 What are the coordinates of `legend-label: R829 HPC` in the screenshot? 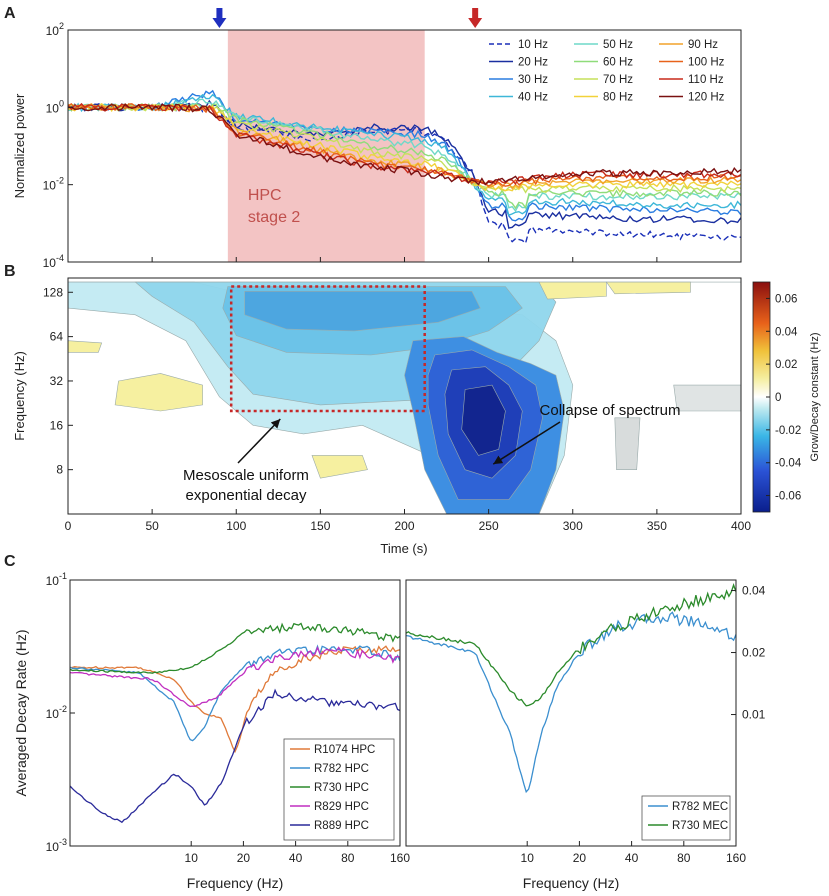 It's located at (341, 807).